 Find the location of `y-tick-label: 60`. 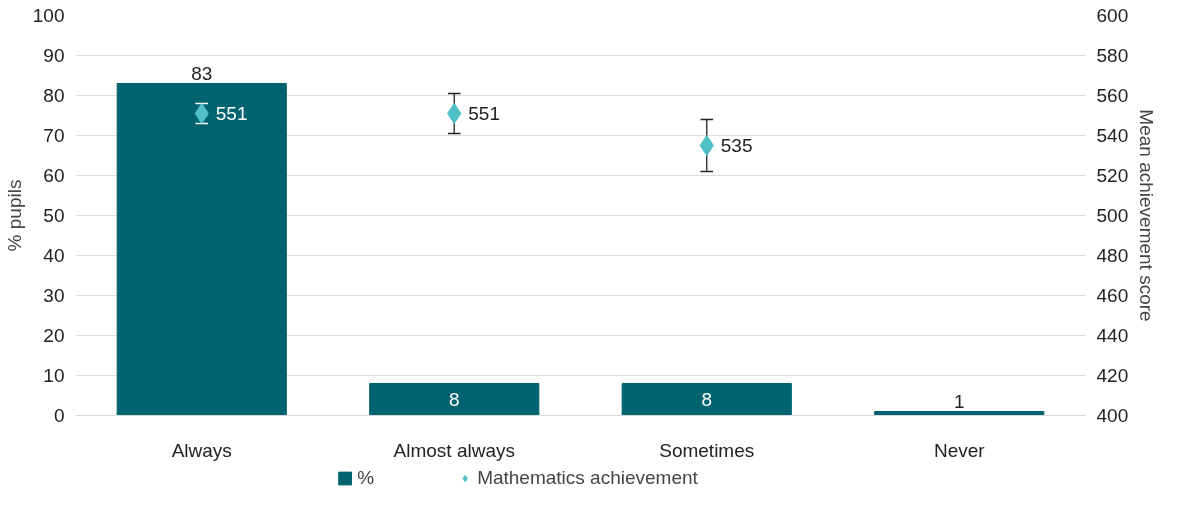

y-tick-label: 60 is located at coordinates (54, 175).